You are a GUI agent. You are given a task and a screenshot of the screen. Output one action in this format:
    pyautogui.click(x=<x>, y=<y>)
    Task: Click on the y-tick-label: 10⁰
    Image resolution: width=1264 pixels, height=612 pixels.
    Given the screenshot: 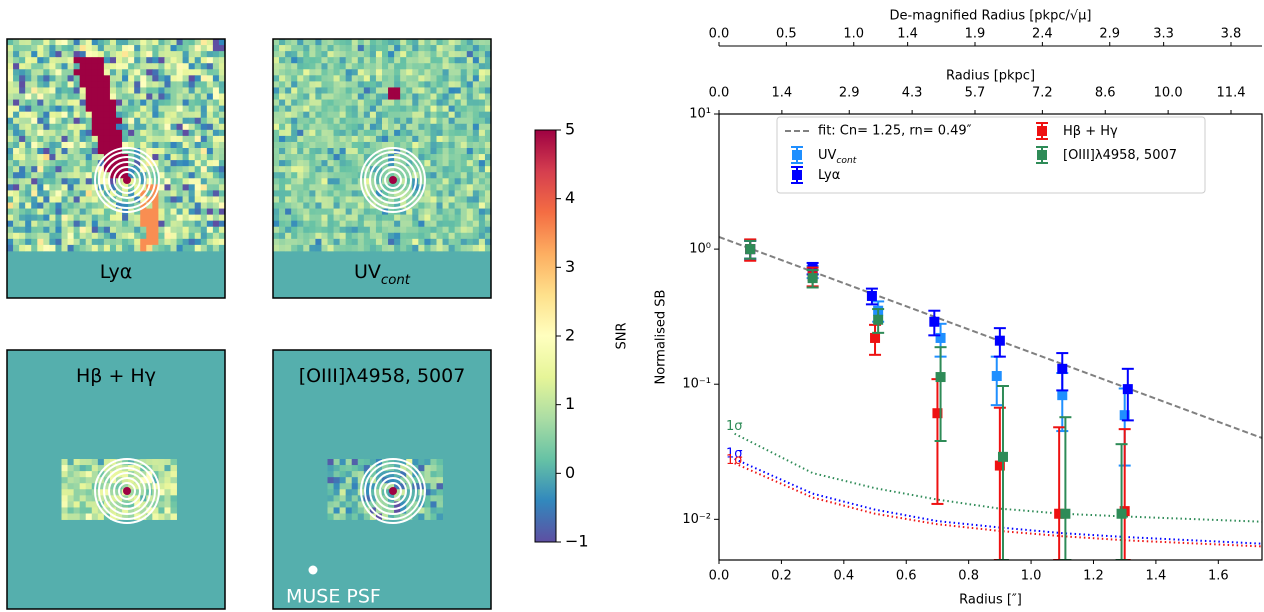 What is the action you would take?
    pyautogui.click(x=700, y=249)
    